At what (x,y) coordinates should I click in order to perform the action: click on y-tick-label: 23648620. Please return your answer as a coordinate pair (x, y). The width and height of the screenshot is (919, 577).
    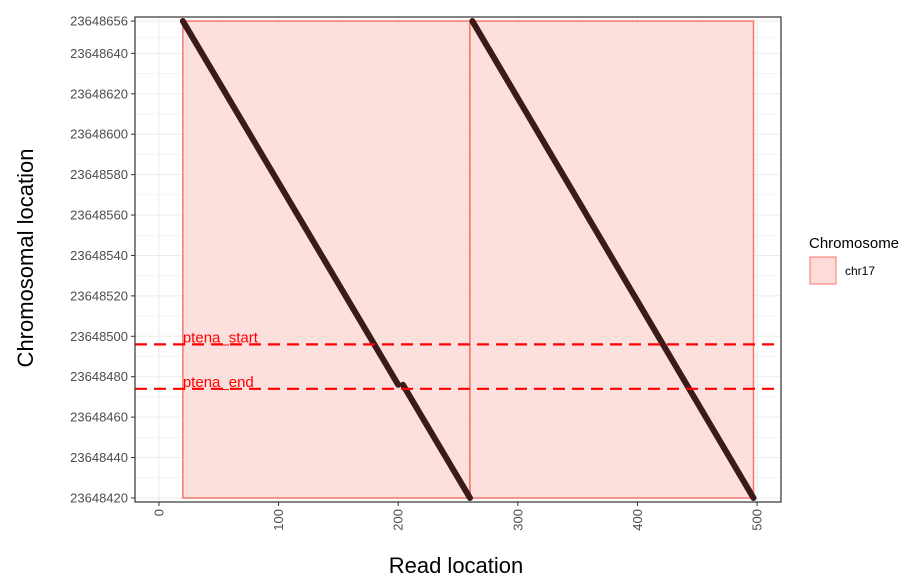
    Looking at the image, I should click on (99, 93).